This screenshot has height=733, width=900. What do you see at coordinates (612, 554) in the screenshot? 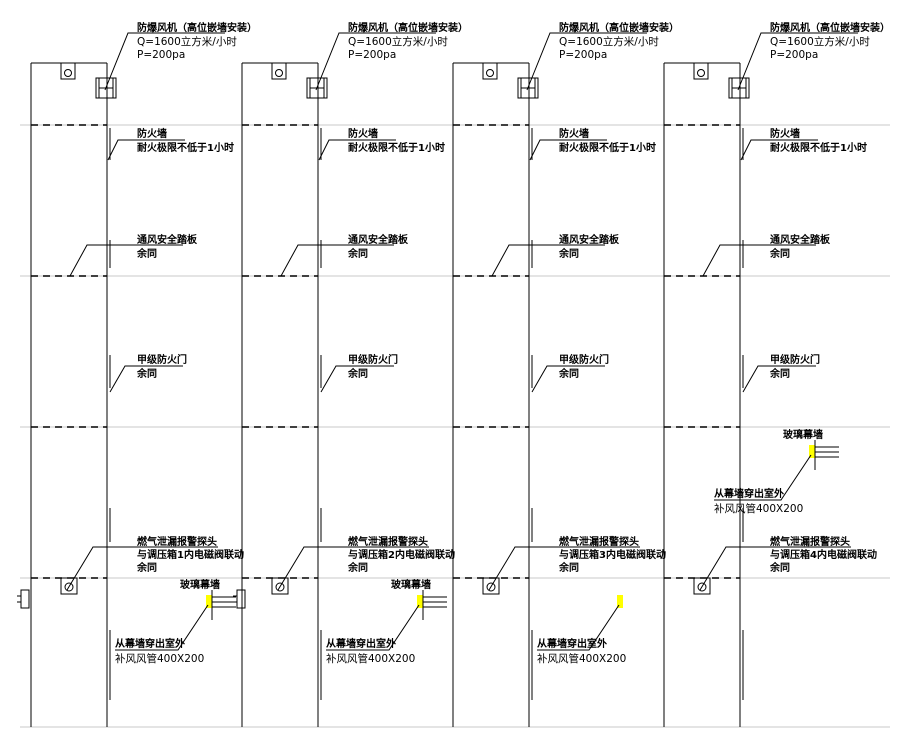
I see `detector-link-label: 与调压箱3内电磁阀联动` at bounding box center [612, 554].